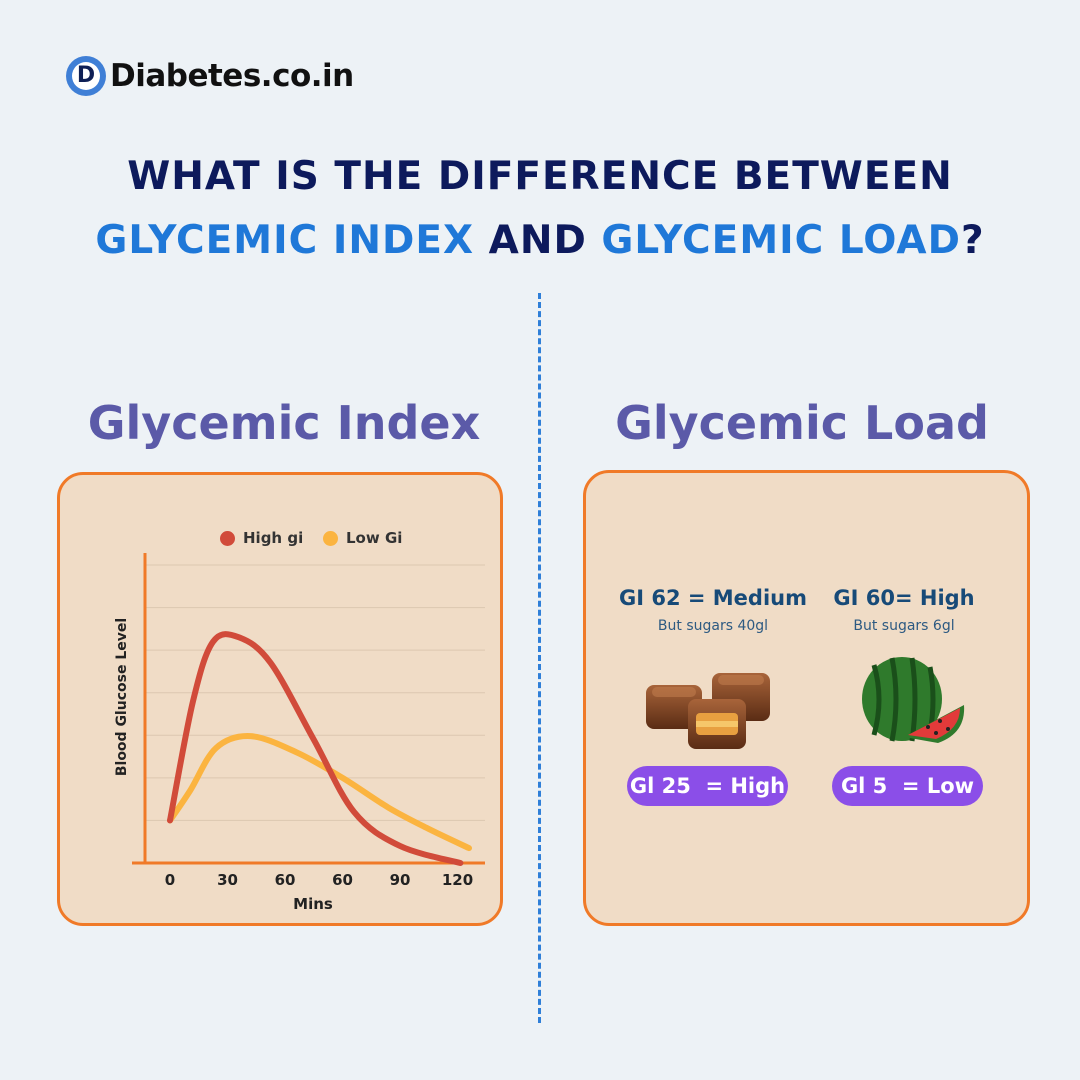 The height and width of the screenshot is (1080, 1080). I want to click on x-axis-label: Mins, so click(313, 904).